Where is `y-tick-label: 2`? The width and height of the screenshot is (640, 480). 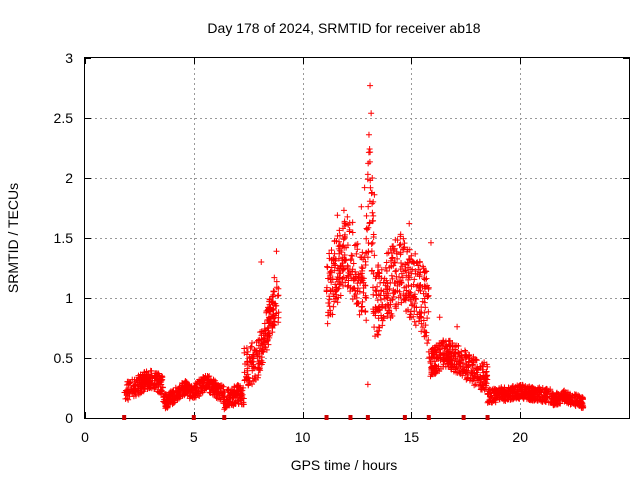 y-tick-label: 2 is located at coordinates (69, 178).